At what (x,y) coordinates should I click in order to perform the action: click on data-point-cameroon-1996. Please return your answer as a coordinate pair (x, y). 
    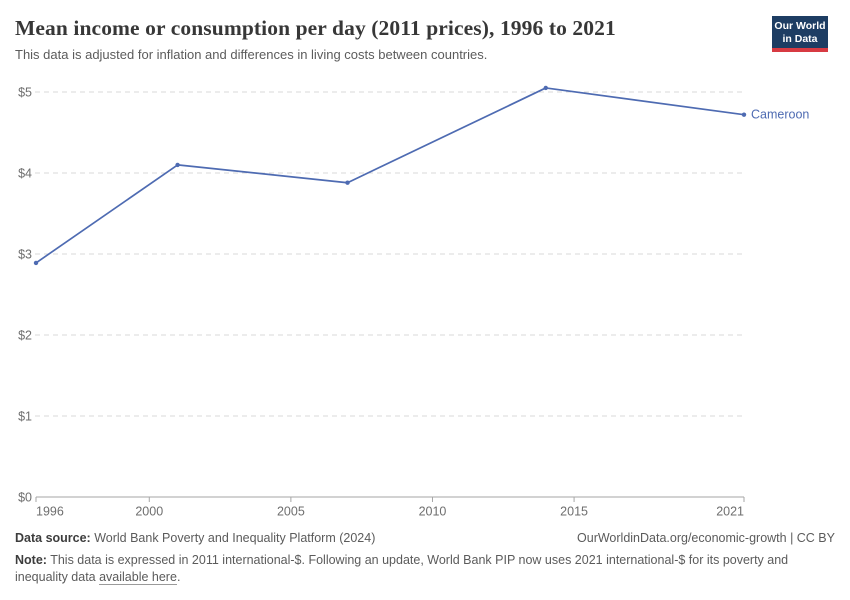
    Looking at the image, I should click on (36, 263).